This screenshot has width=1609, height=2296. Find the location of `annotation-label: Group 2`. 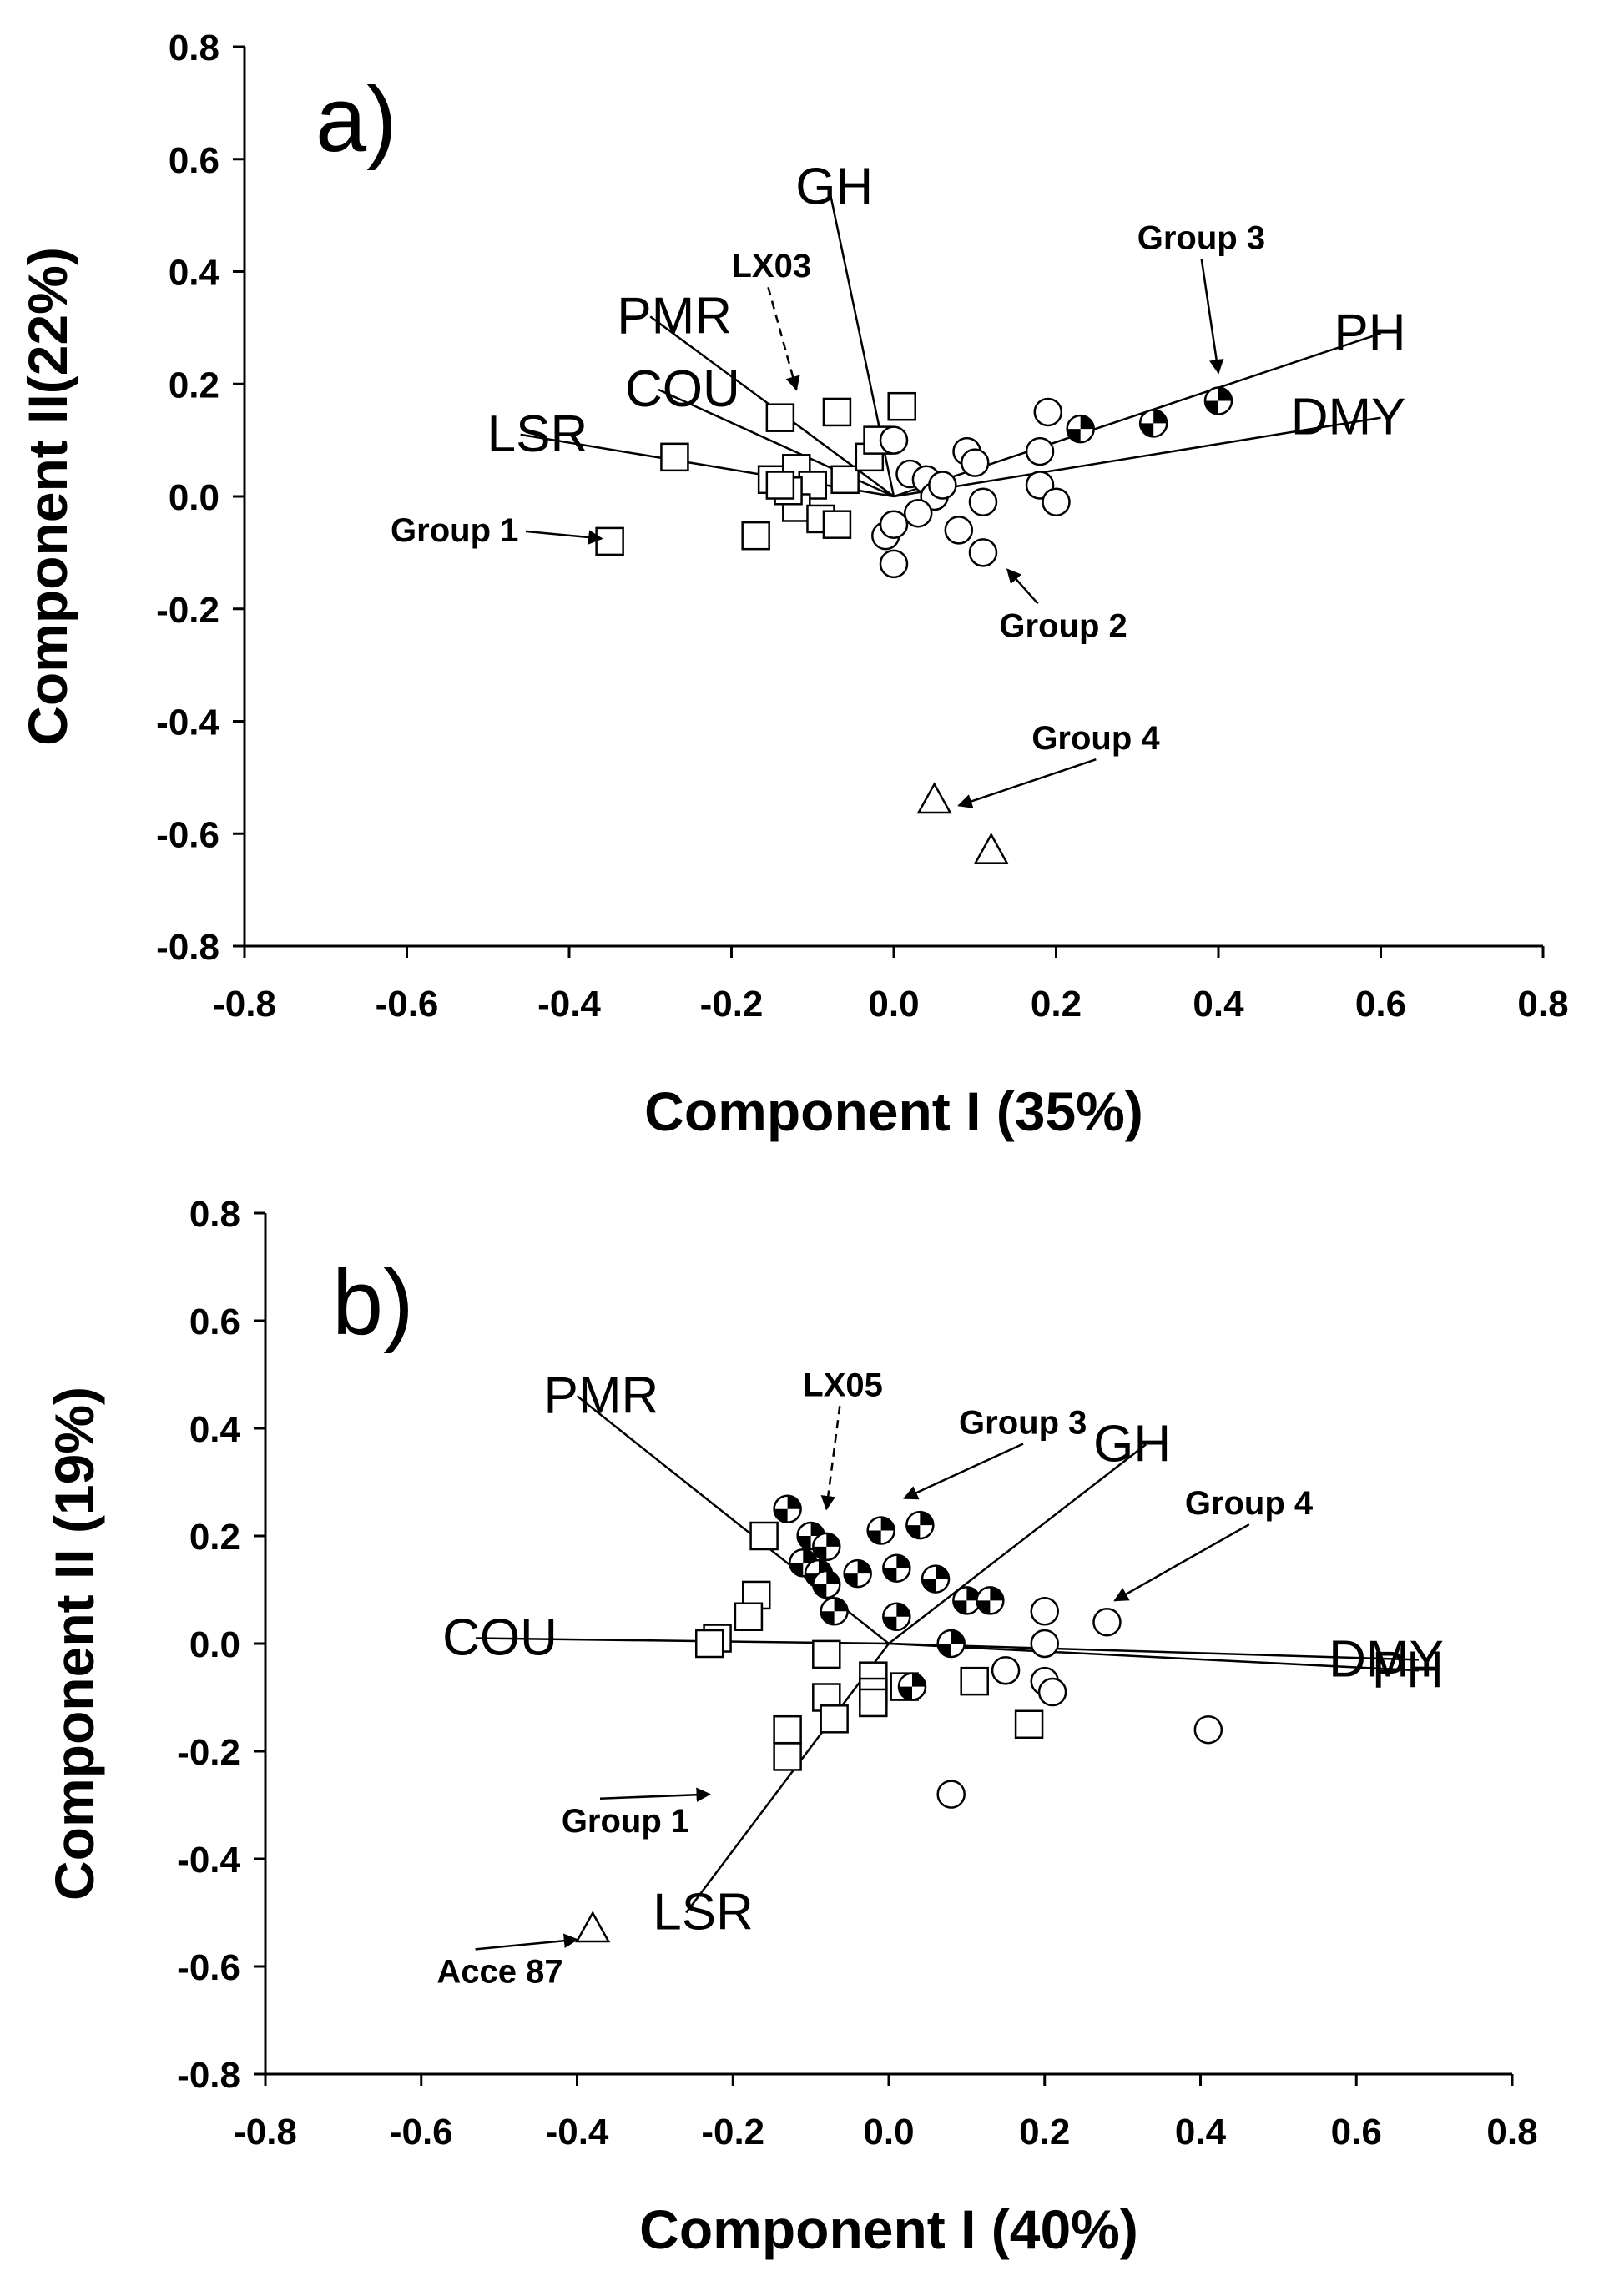

annotation-label: Group 2 is located at coordinates (1063, 625).